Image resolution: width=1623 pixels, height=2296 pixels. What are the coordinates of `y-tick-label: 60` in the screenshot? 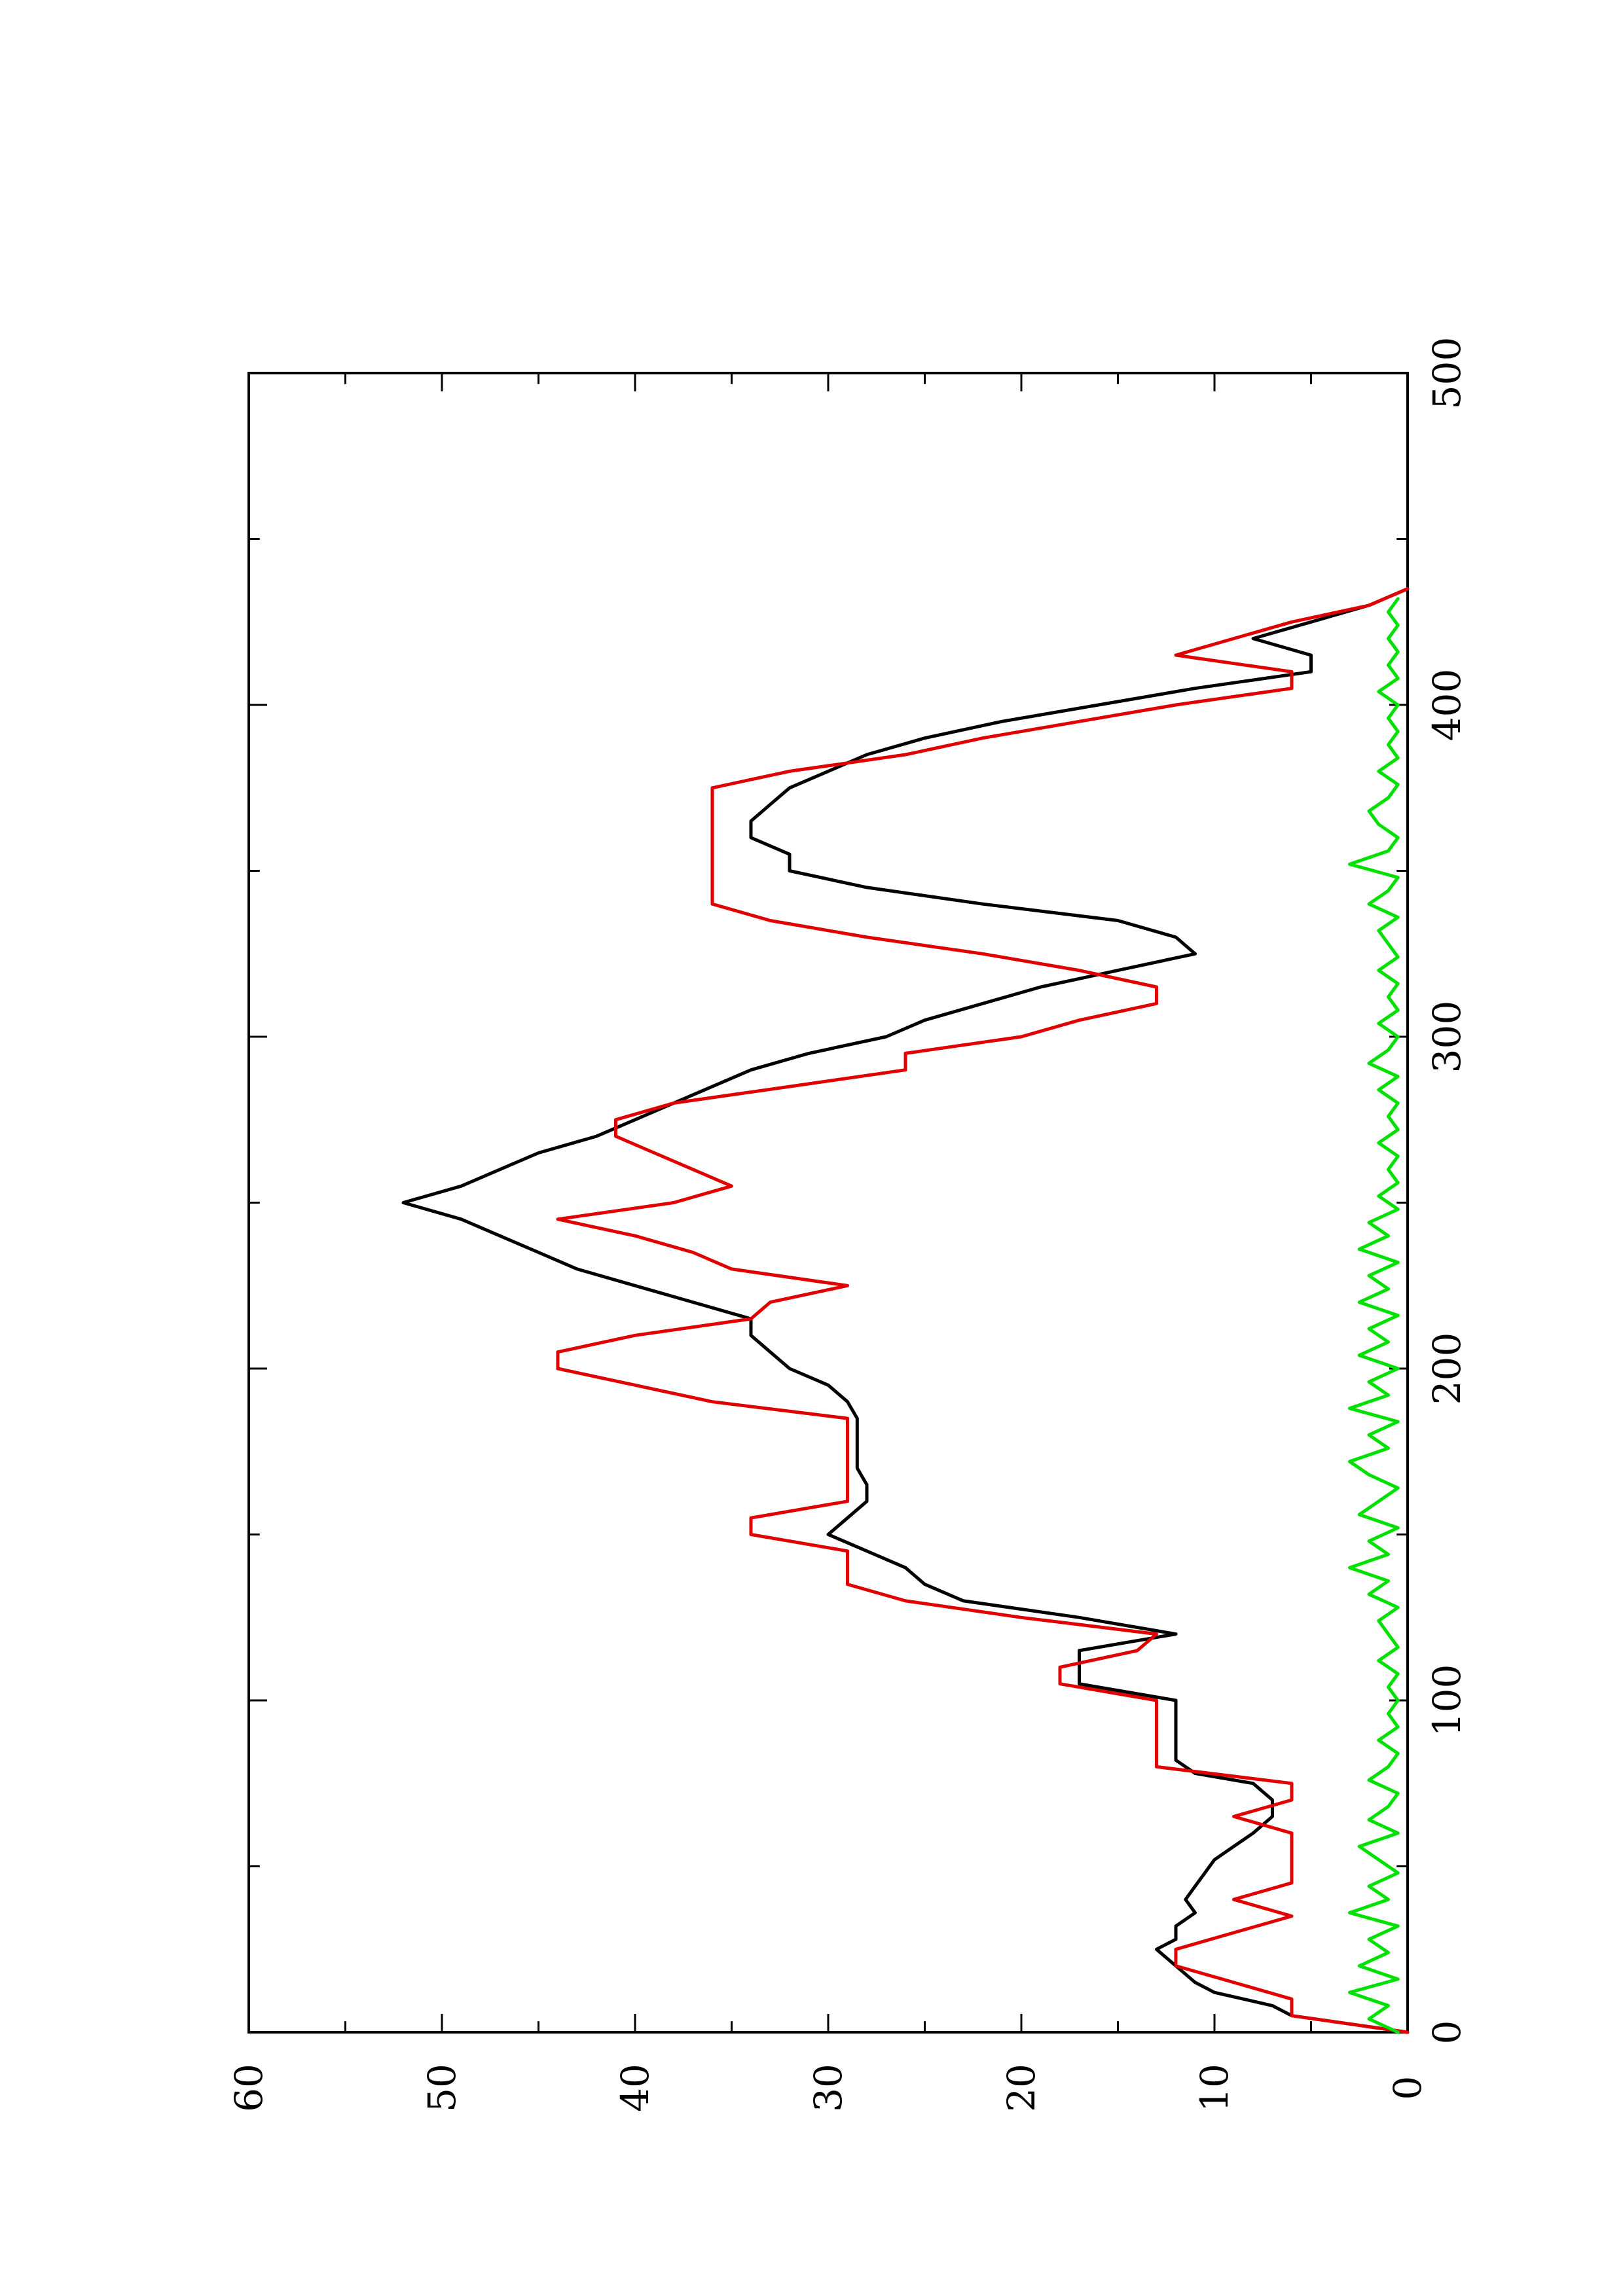 It's located at (249, 2088).